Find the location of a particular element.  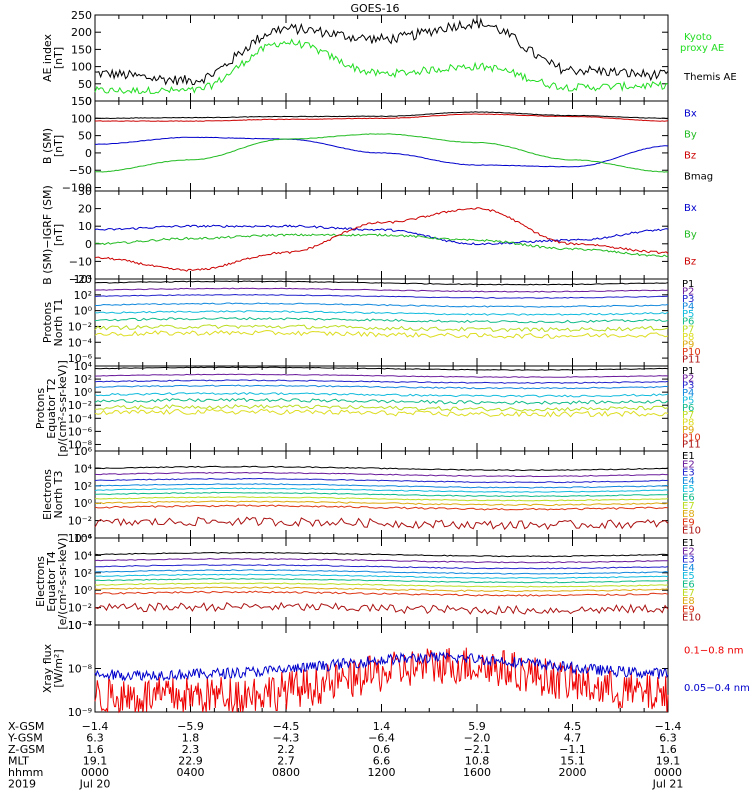

panel-frame-db is located at coordinates (381, 235).